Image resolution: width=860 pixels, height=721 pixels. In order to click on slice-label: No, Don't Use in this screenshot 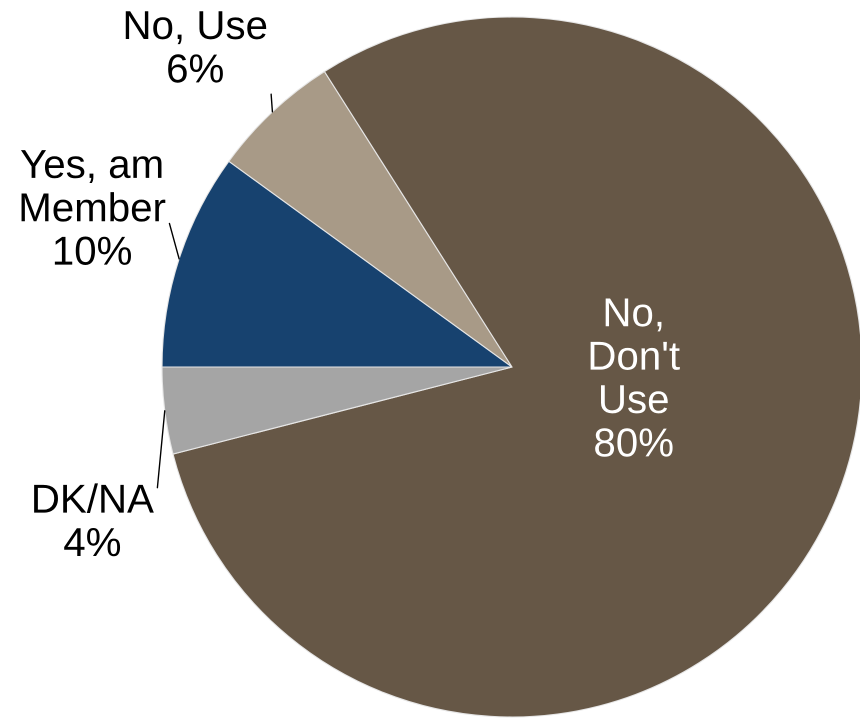, I will do `click(635, 356)`.